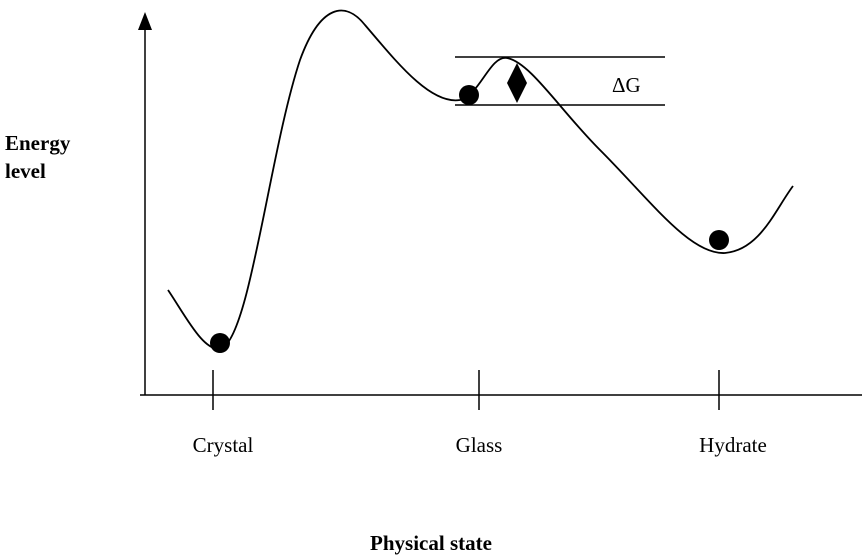 The height and width of the screenshot is (555, 862). I want to click on delta-marker, so click(517, 83).